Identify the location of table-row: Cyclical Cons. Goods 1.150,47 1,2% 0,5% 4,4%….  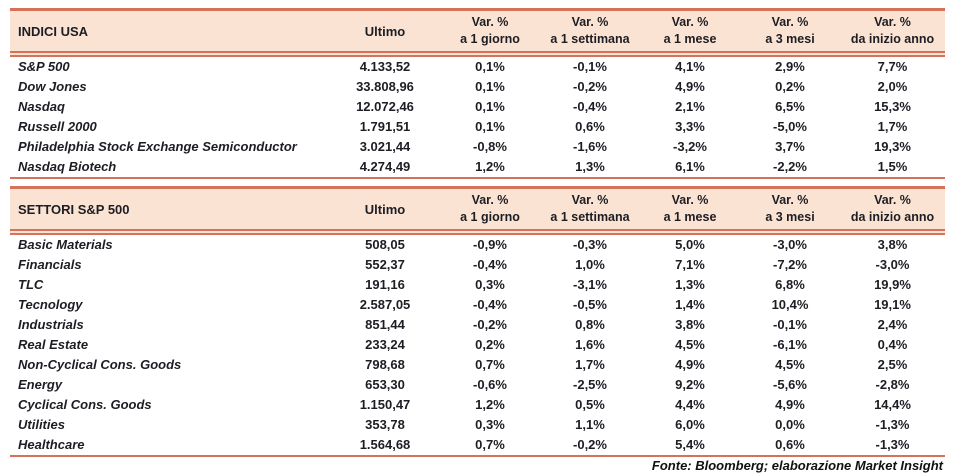
(477, 405).